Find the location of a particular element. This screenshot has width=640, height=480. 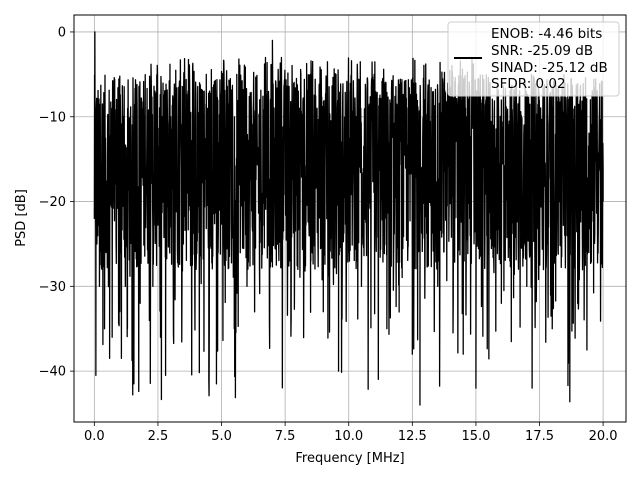

y-tick-label: −10 is located at coordinates (52, 117).